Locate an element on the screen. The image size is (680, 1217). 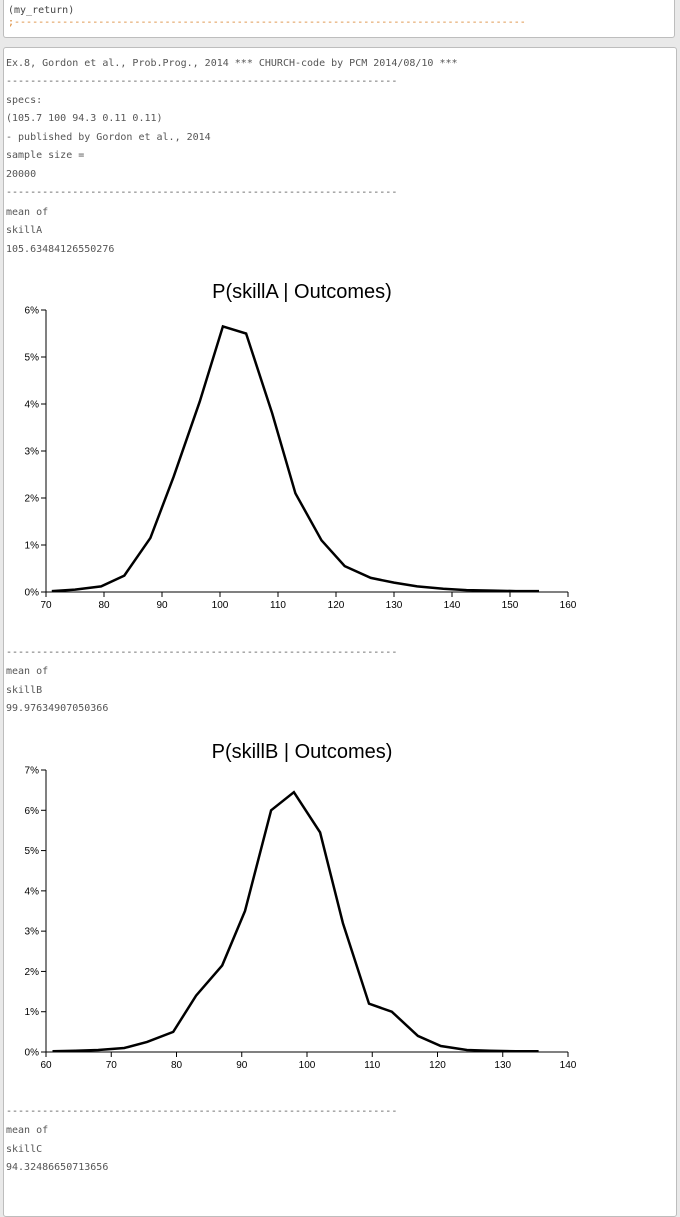
sample-size-value: 20000 is located at coordinates (21, 174).